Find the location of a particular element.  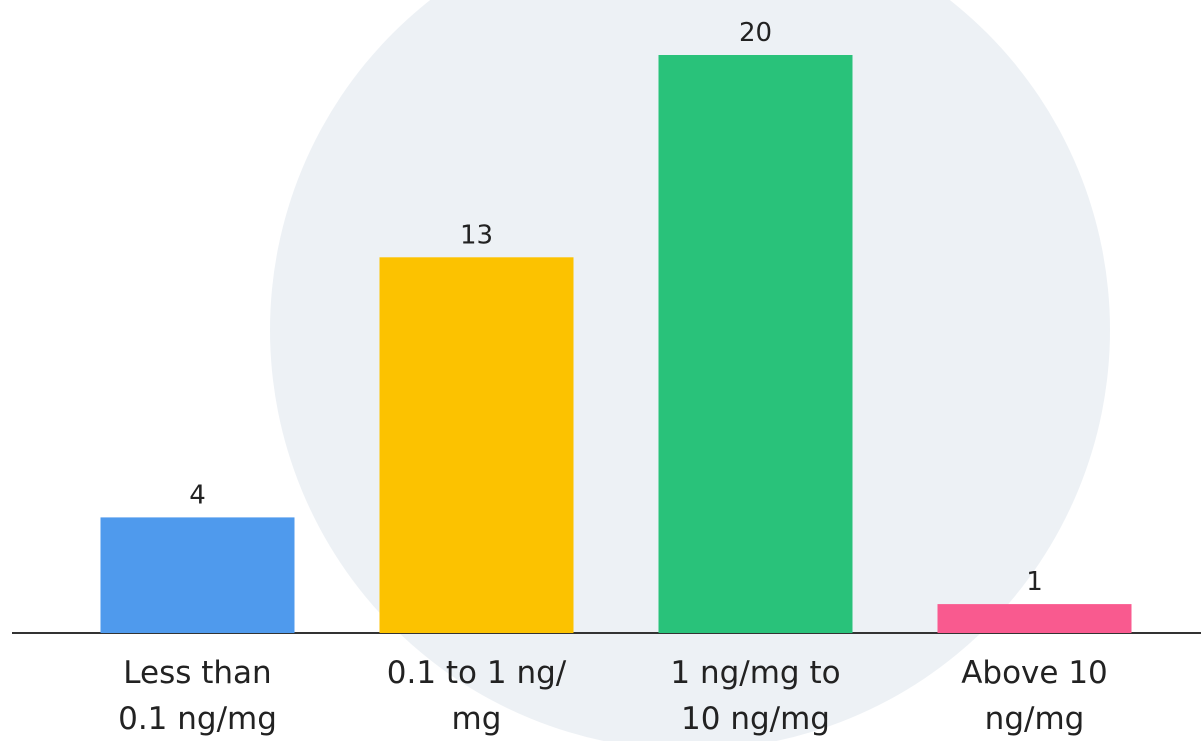

x-tick-label: ng/mg is located at coordinates (1035, 719).